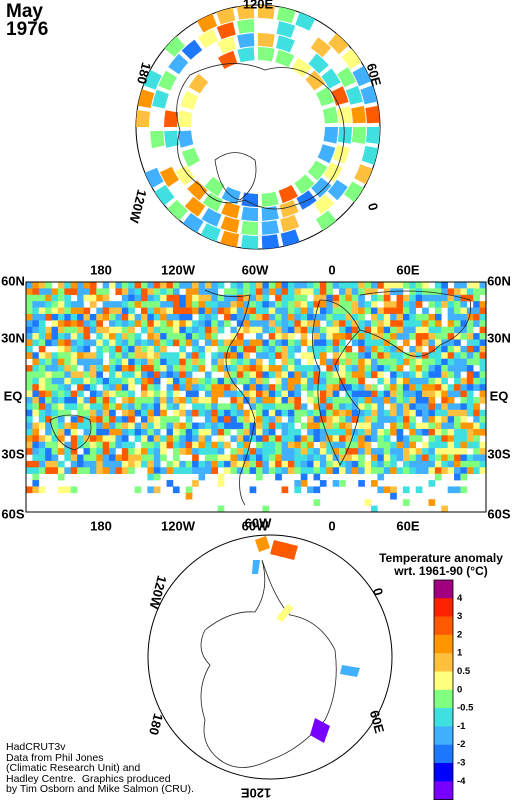 This screenshot has height=800, width=512. I want to click on credit-line4: Hadley Centre. Graphics produced, so click(88, 778).